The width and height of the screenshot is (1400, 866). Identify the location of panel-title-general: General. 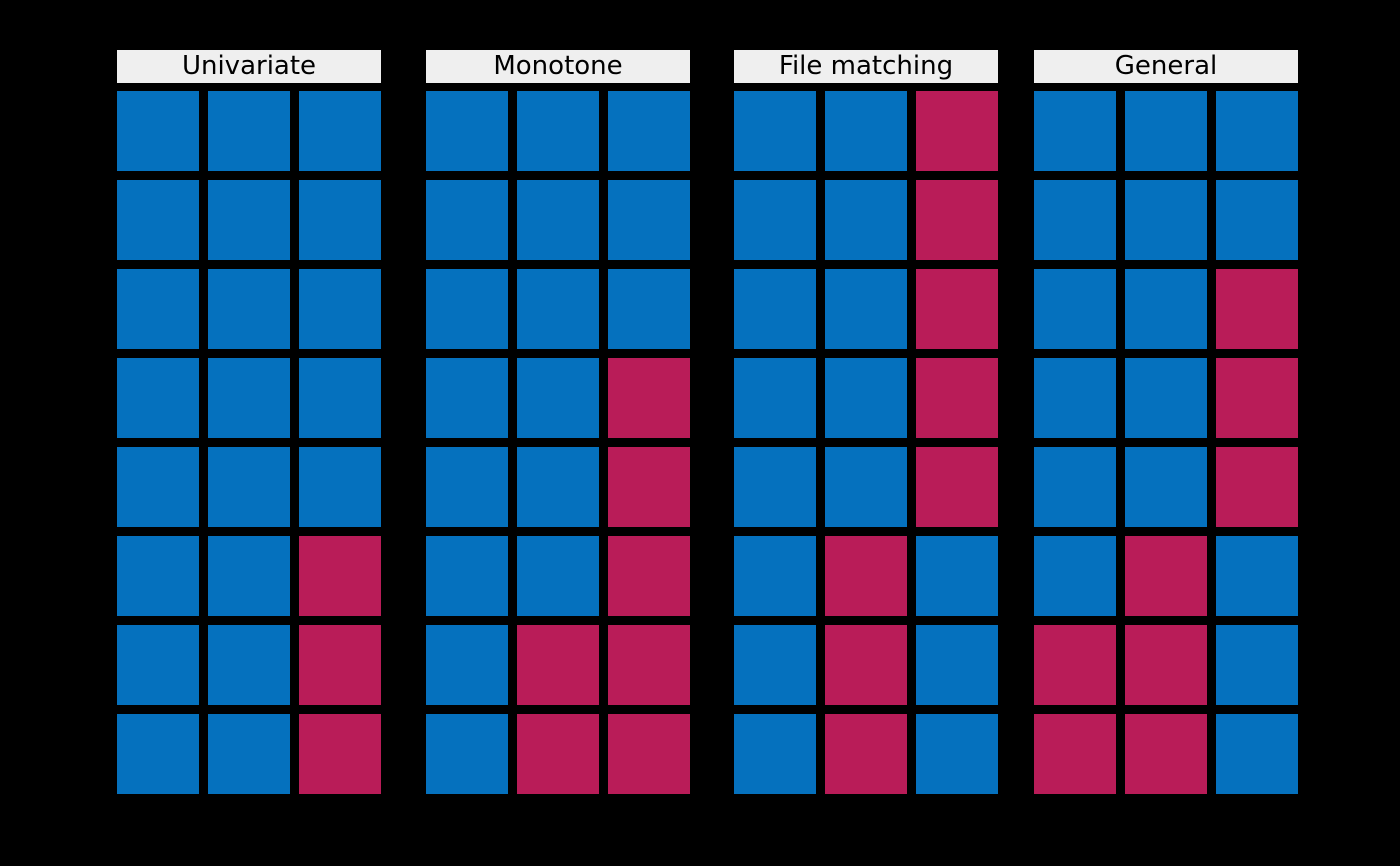
(1166, 66).